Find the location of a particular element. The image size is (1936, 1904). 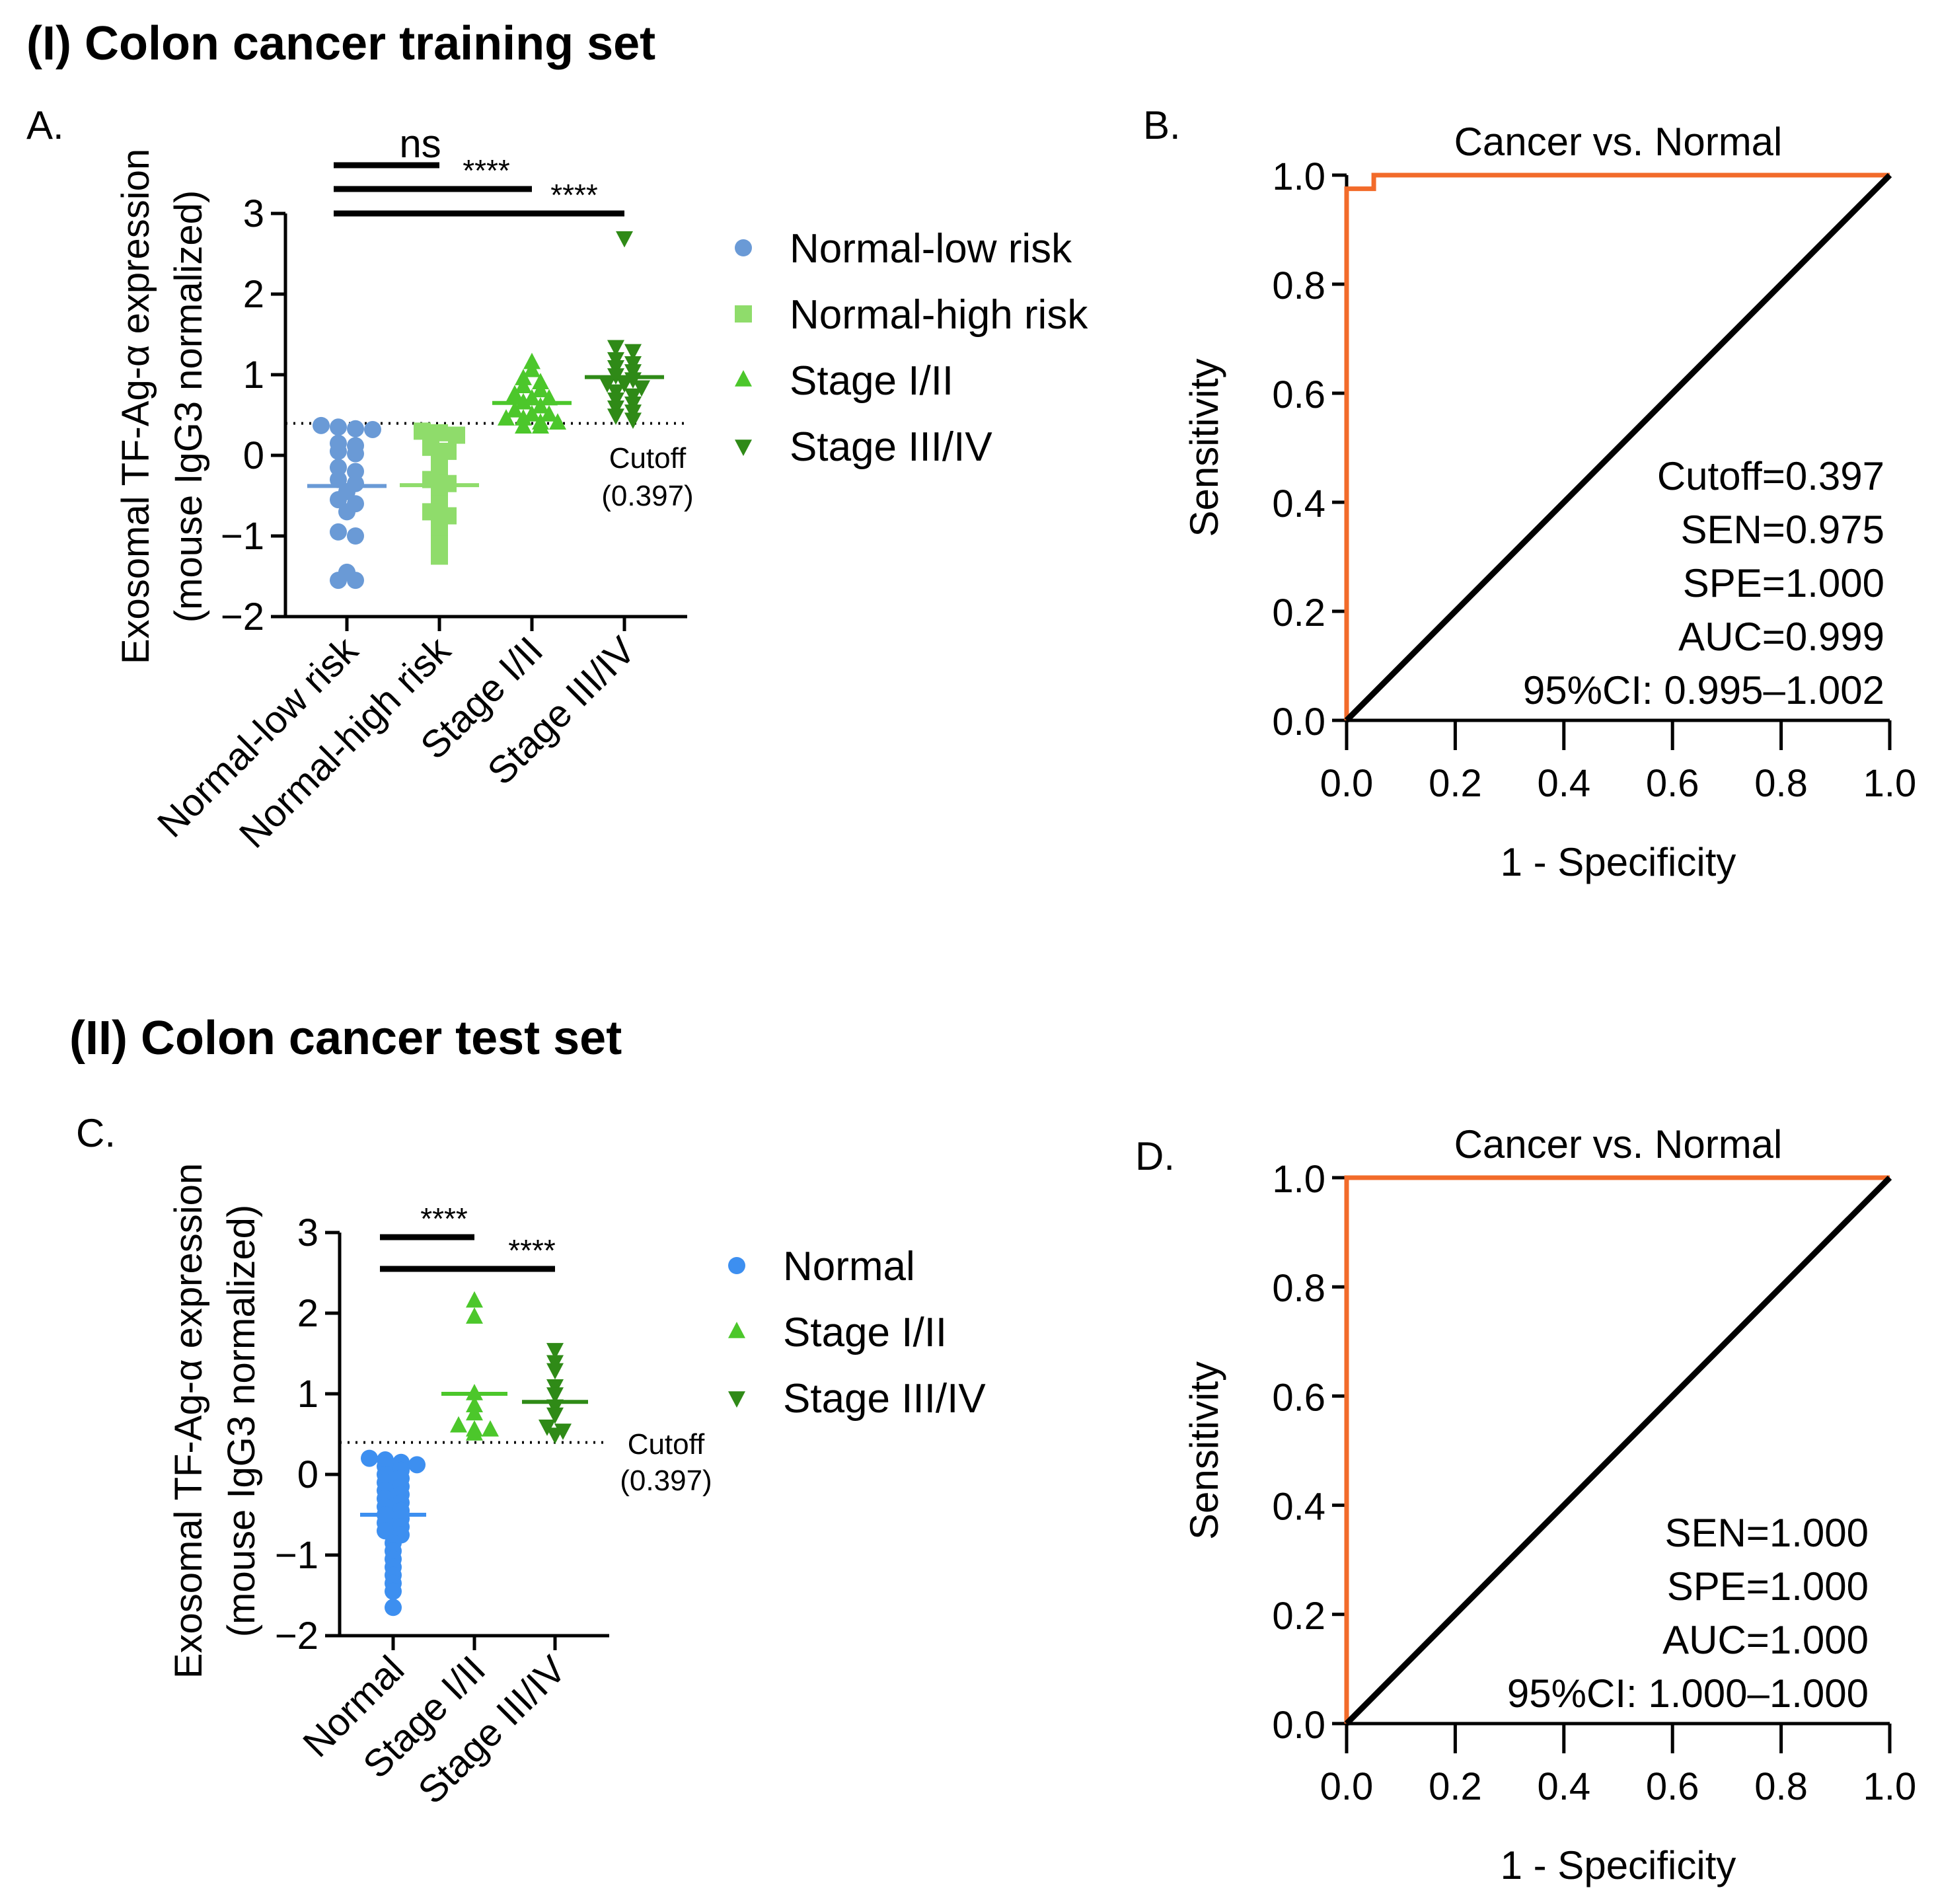

y-tick-label: 0.8 is located at coordinates (1299, 1288).